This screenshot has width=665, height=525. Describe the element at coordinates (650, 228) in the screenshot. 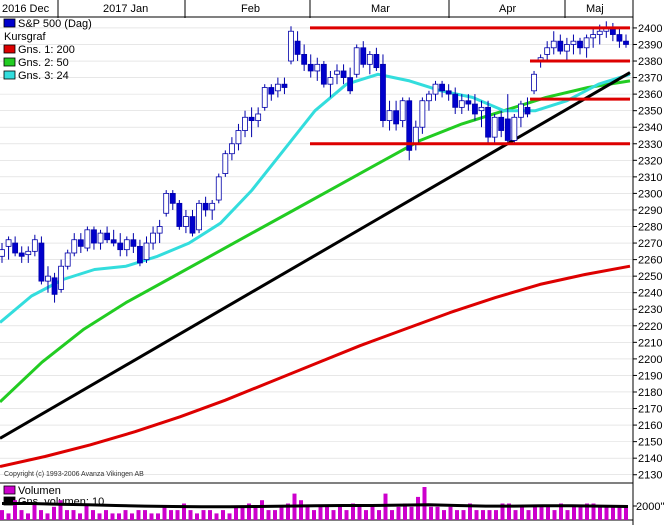

I see `y-tick-label: 2280` at that location.